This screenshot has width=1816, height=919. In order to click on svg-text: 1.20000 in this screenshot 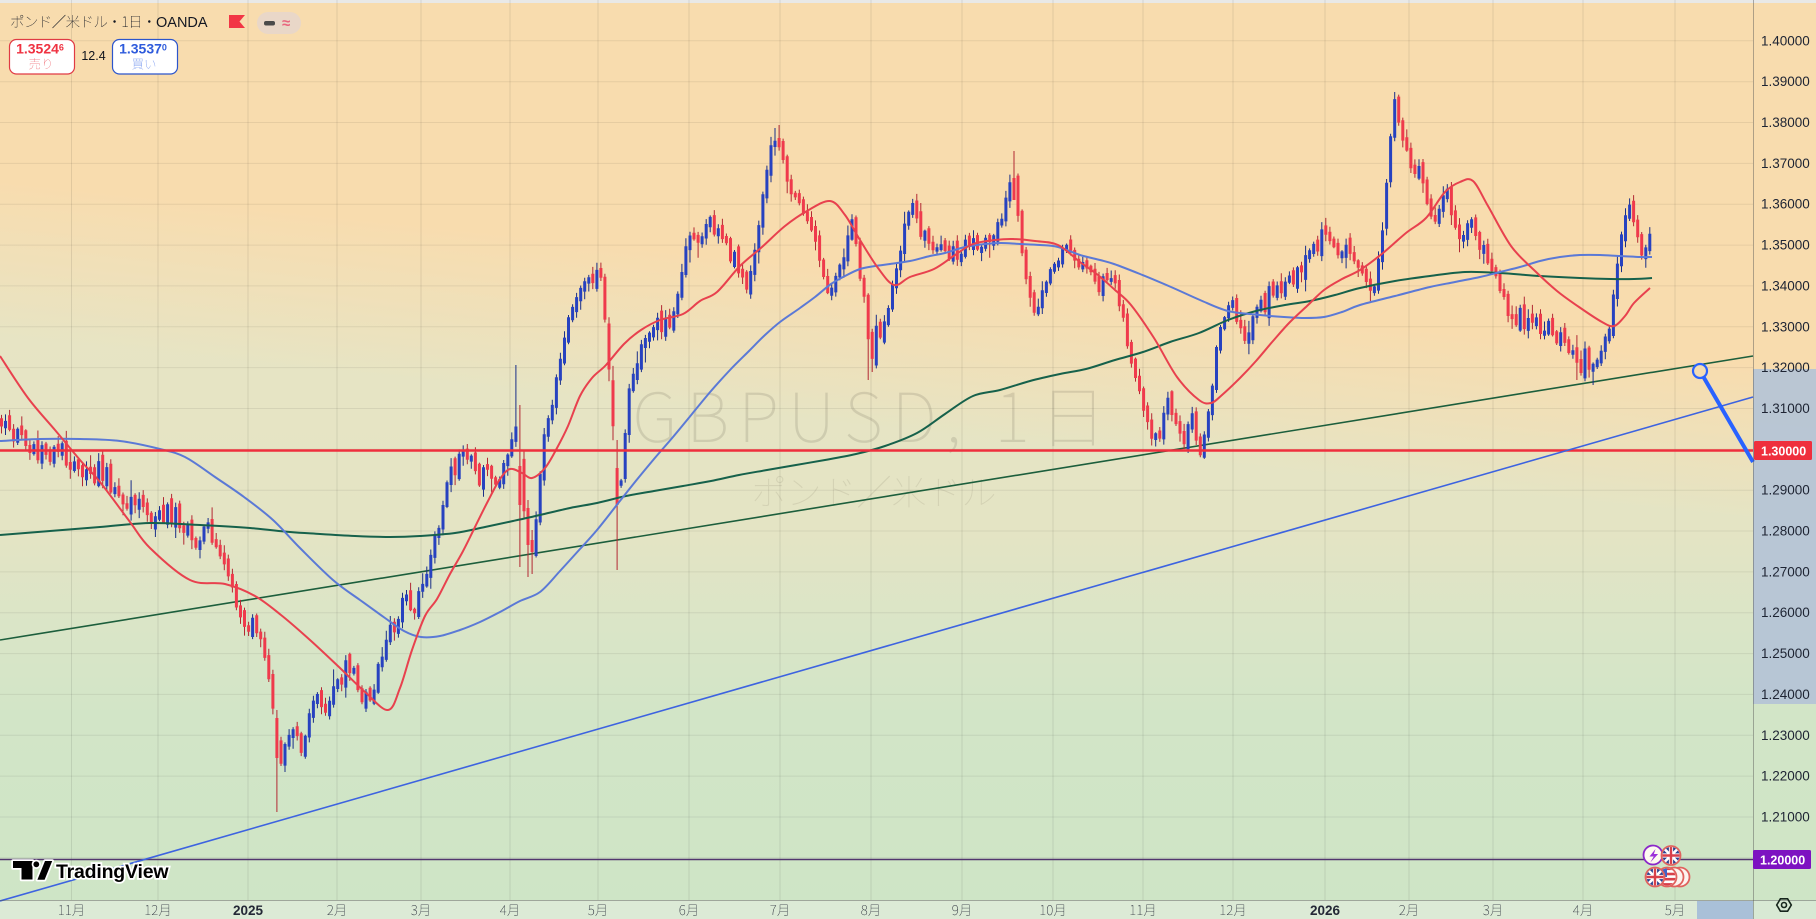, I will do `click(1782, 861)`.